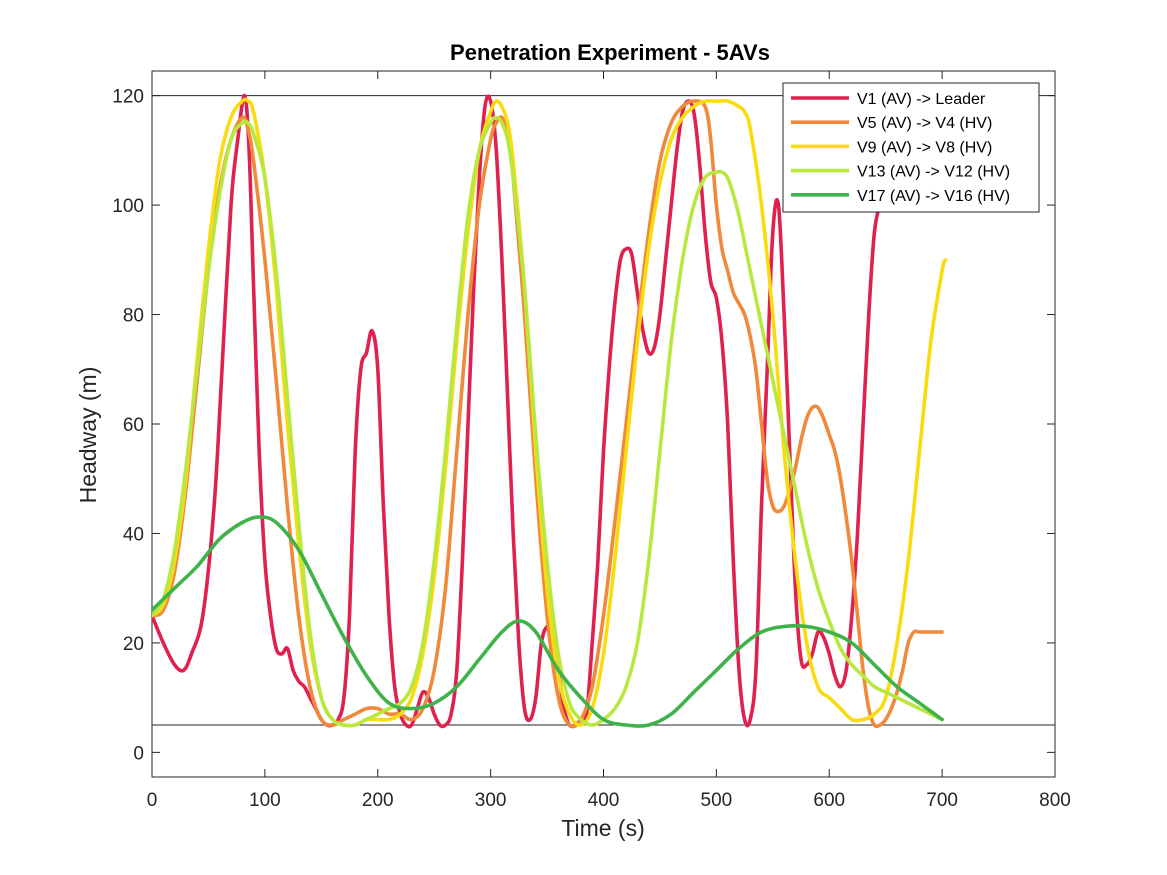  What do you see at coordinates (152, 800) in the screenshot?
I see `x-tick-label: 0` at bounding box center [152, 800].